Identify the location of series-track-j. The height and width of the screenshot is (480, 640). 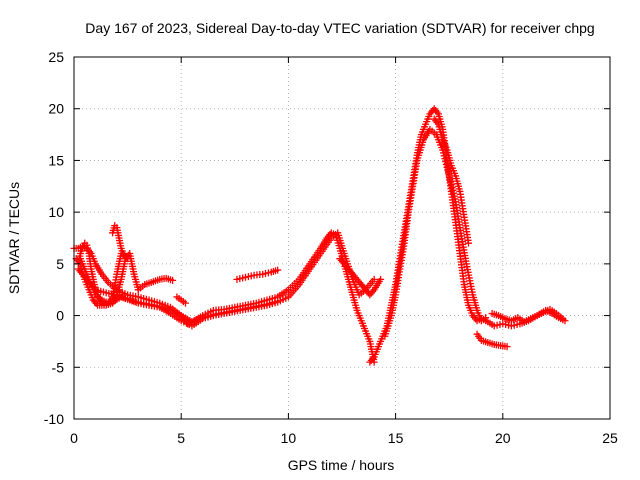
(360, 277).